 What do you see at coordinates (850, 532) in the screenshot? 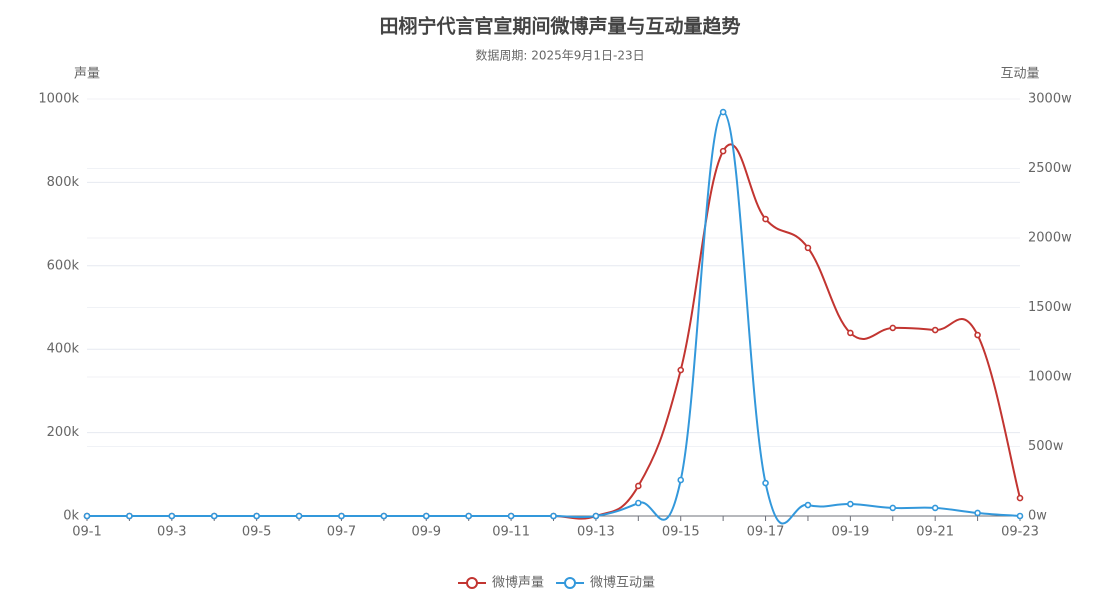
I see `x-tick-label: 09-19` at bounding box center [850, 532].